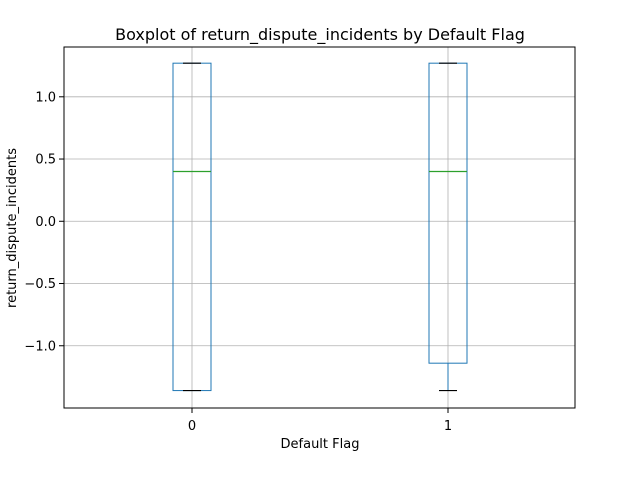  What do you see at coordinates (12, 228) in the screenshot?
I see `y-axis-label: return_dispute_incidents` at bounding box center [12, 228].